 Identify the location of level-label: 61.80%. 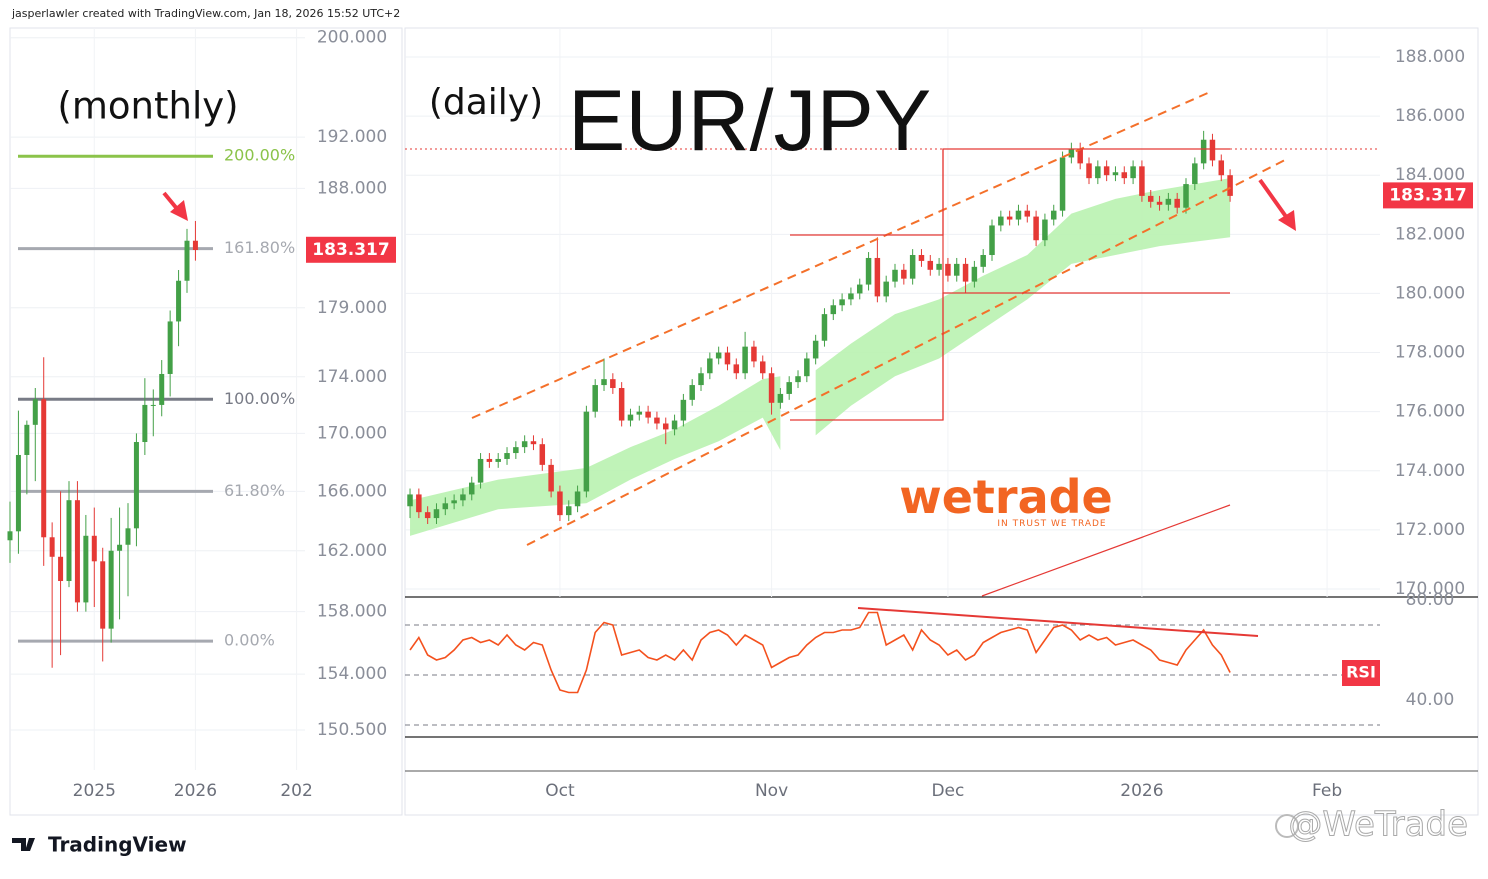
(254, 490).